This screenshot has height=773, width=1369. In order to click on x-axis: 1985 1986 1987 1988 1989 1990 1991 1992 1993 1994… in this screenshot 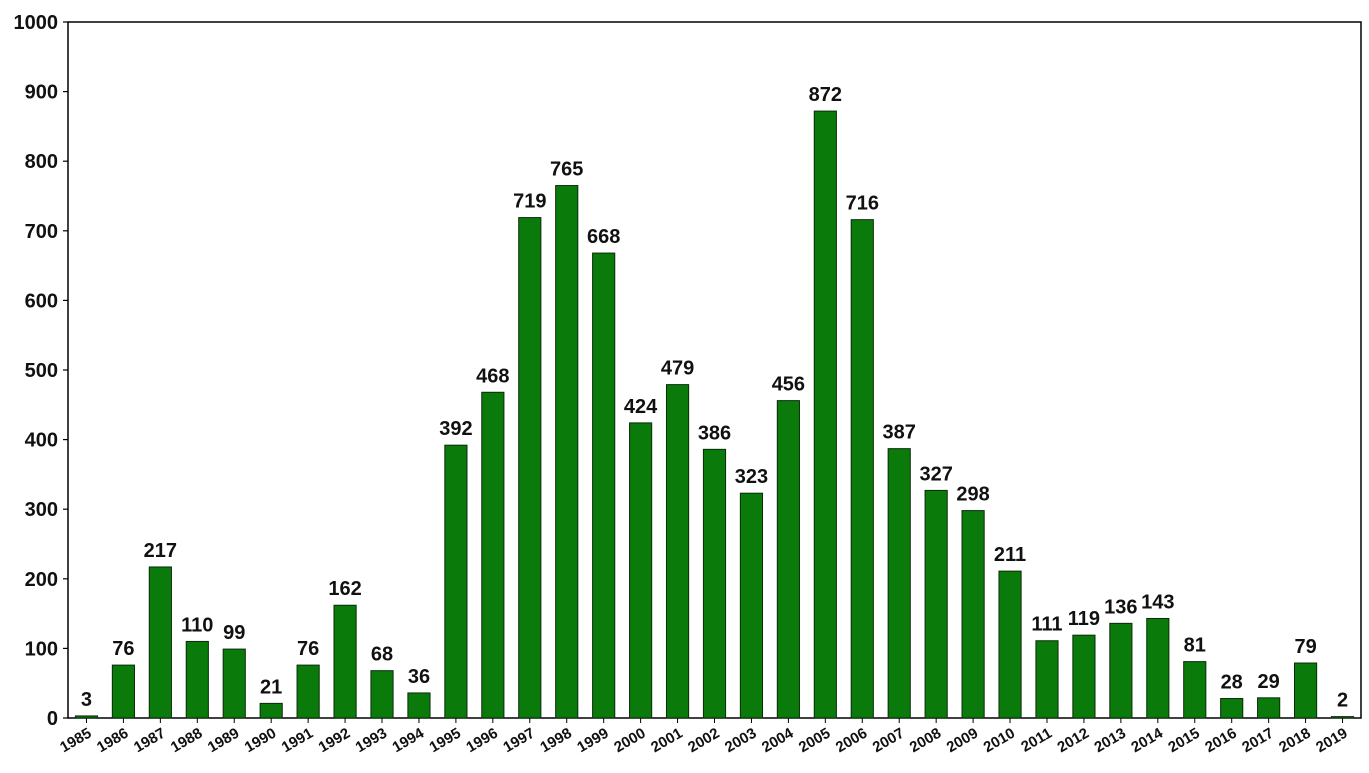, I will do `click(704, 737)`.